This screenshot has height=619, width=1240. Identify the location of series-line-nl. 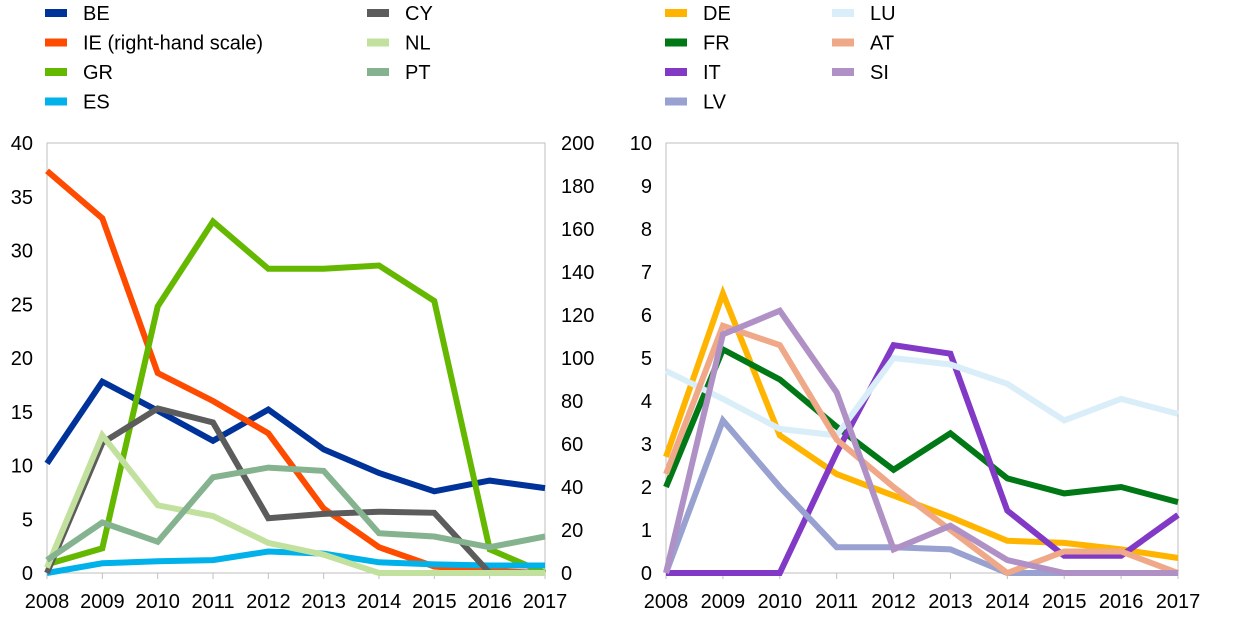
(294, 502).